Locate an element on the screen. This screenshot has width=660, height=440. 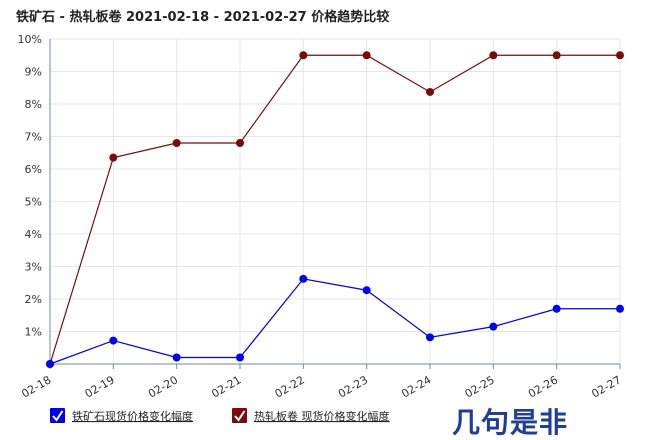
x-tick-label: 02-27 is located at coordinates (606, 386).